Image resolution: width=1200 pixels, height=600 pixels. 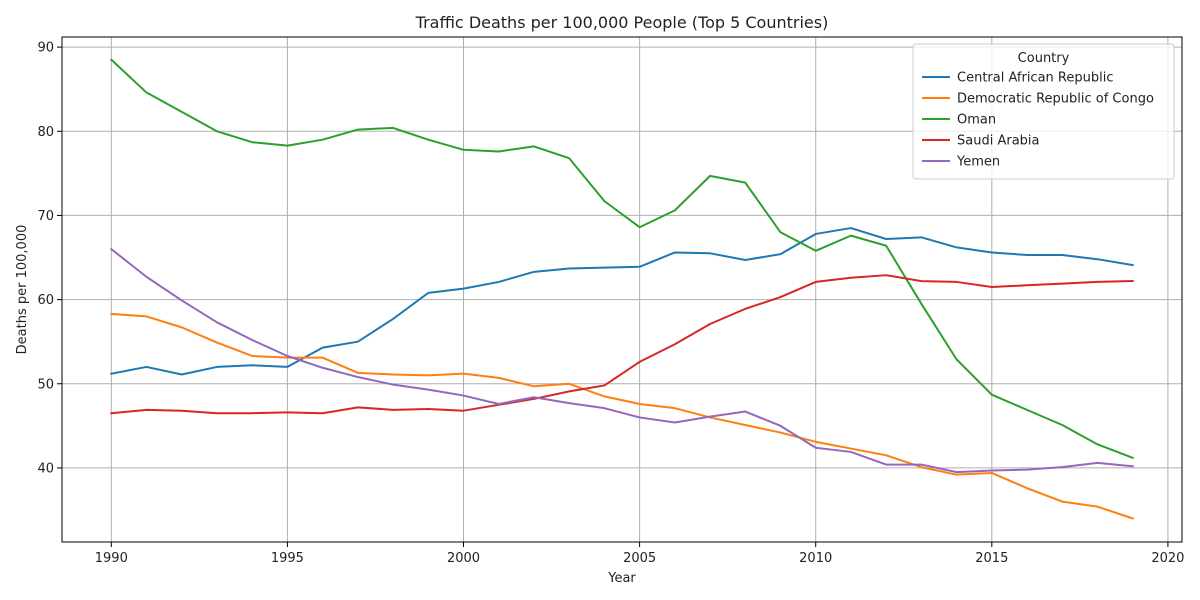 What do you see at coordinates (49, 258) in the screenshot?
I see `y-axis: 40 50 60 70 80 90` at bounding box center [49, 258].